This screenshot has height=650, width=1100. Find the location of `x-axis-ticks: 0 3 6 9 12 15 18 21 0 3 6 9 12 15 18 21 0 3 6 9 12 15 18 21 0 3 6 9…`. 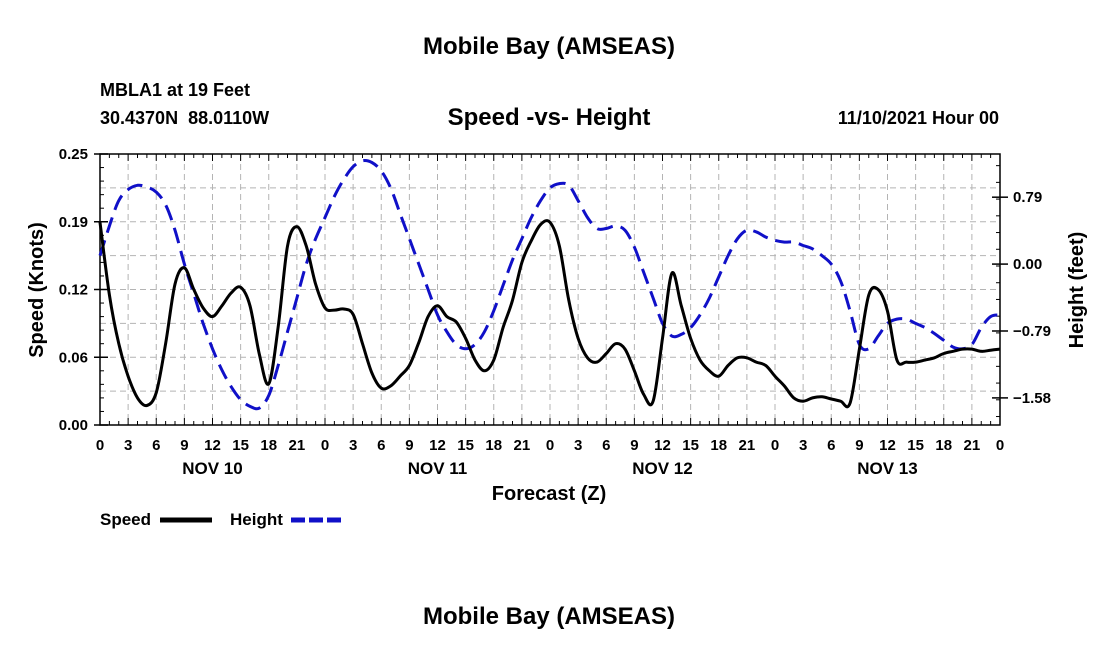

x-axis-ticks: 0 3 6 9 12 15 18 21 0 3 6 9 12 15 18 21 0 3 6 9 12 15 18 21 0 3 6 9… is located at coordinates (550, 445).